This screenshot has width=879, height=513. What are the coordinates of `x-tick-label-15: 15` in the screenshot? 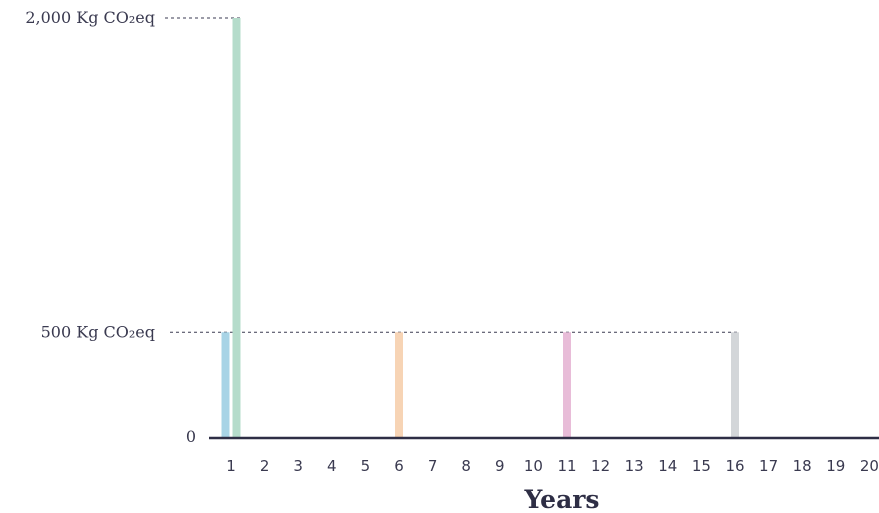 It's located at (701, 466).